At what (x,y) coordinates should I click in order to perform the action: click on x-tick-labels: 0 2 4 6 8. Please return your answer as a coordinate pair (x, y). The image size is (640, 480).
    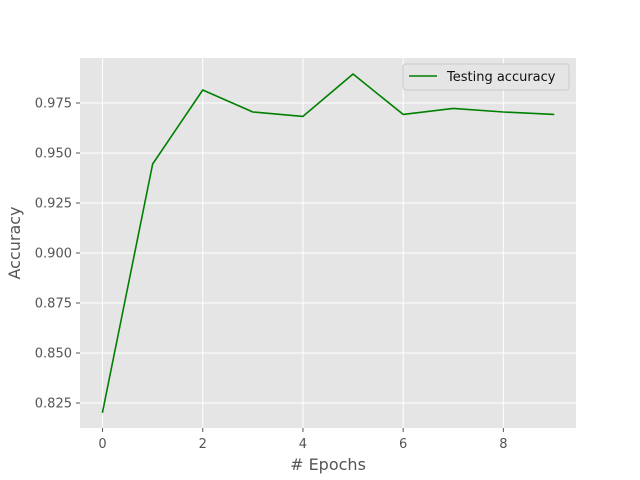
    Looking at the image, I should click on (302, 440).